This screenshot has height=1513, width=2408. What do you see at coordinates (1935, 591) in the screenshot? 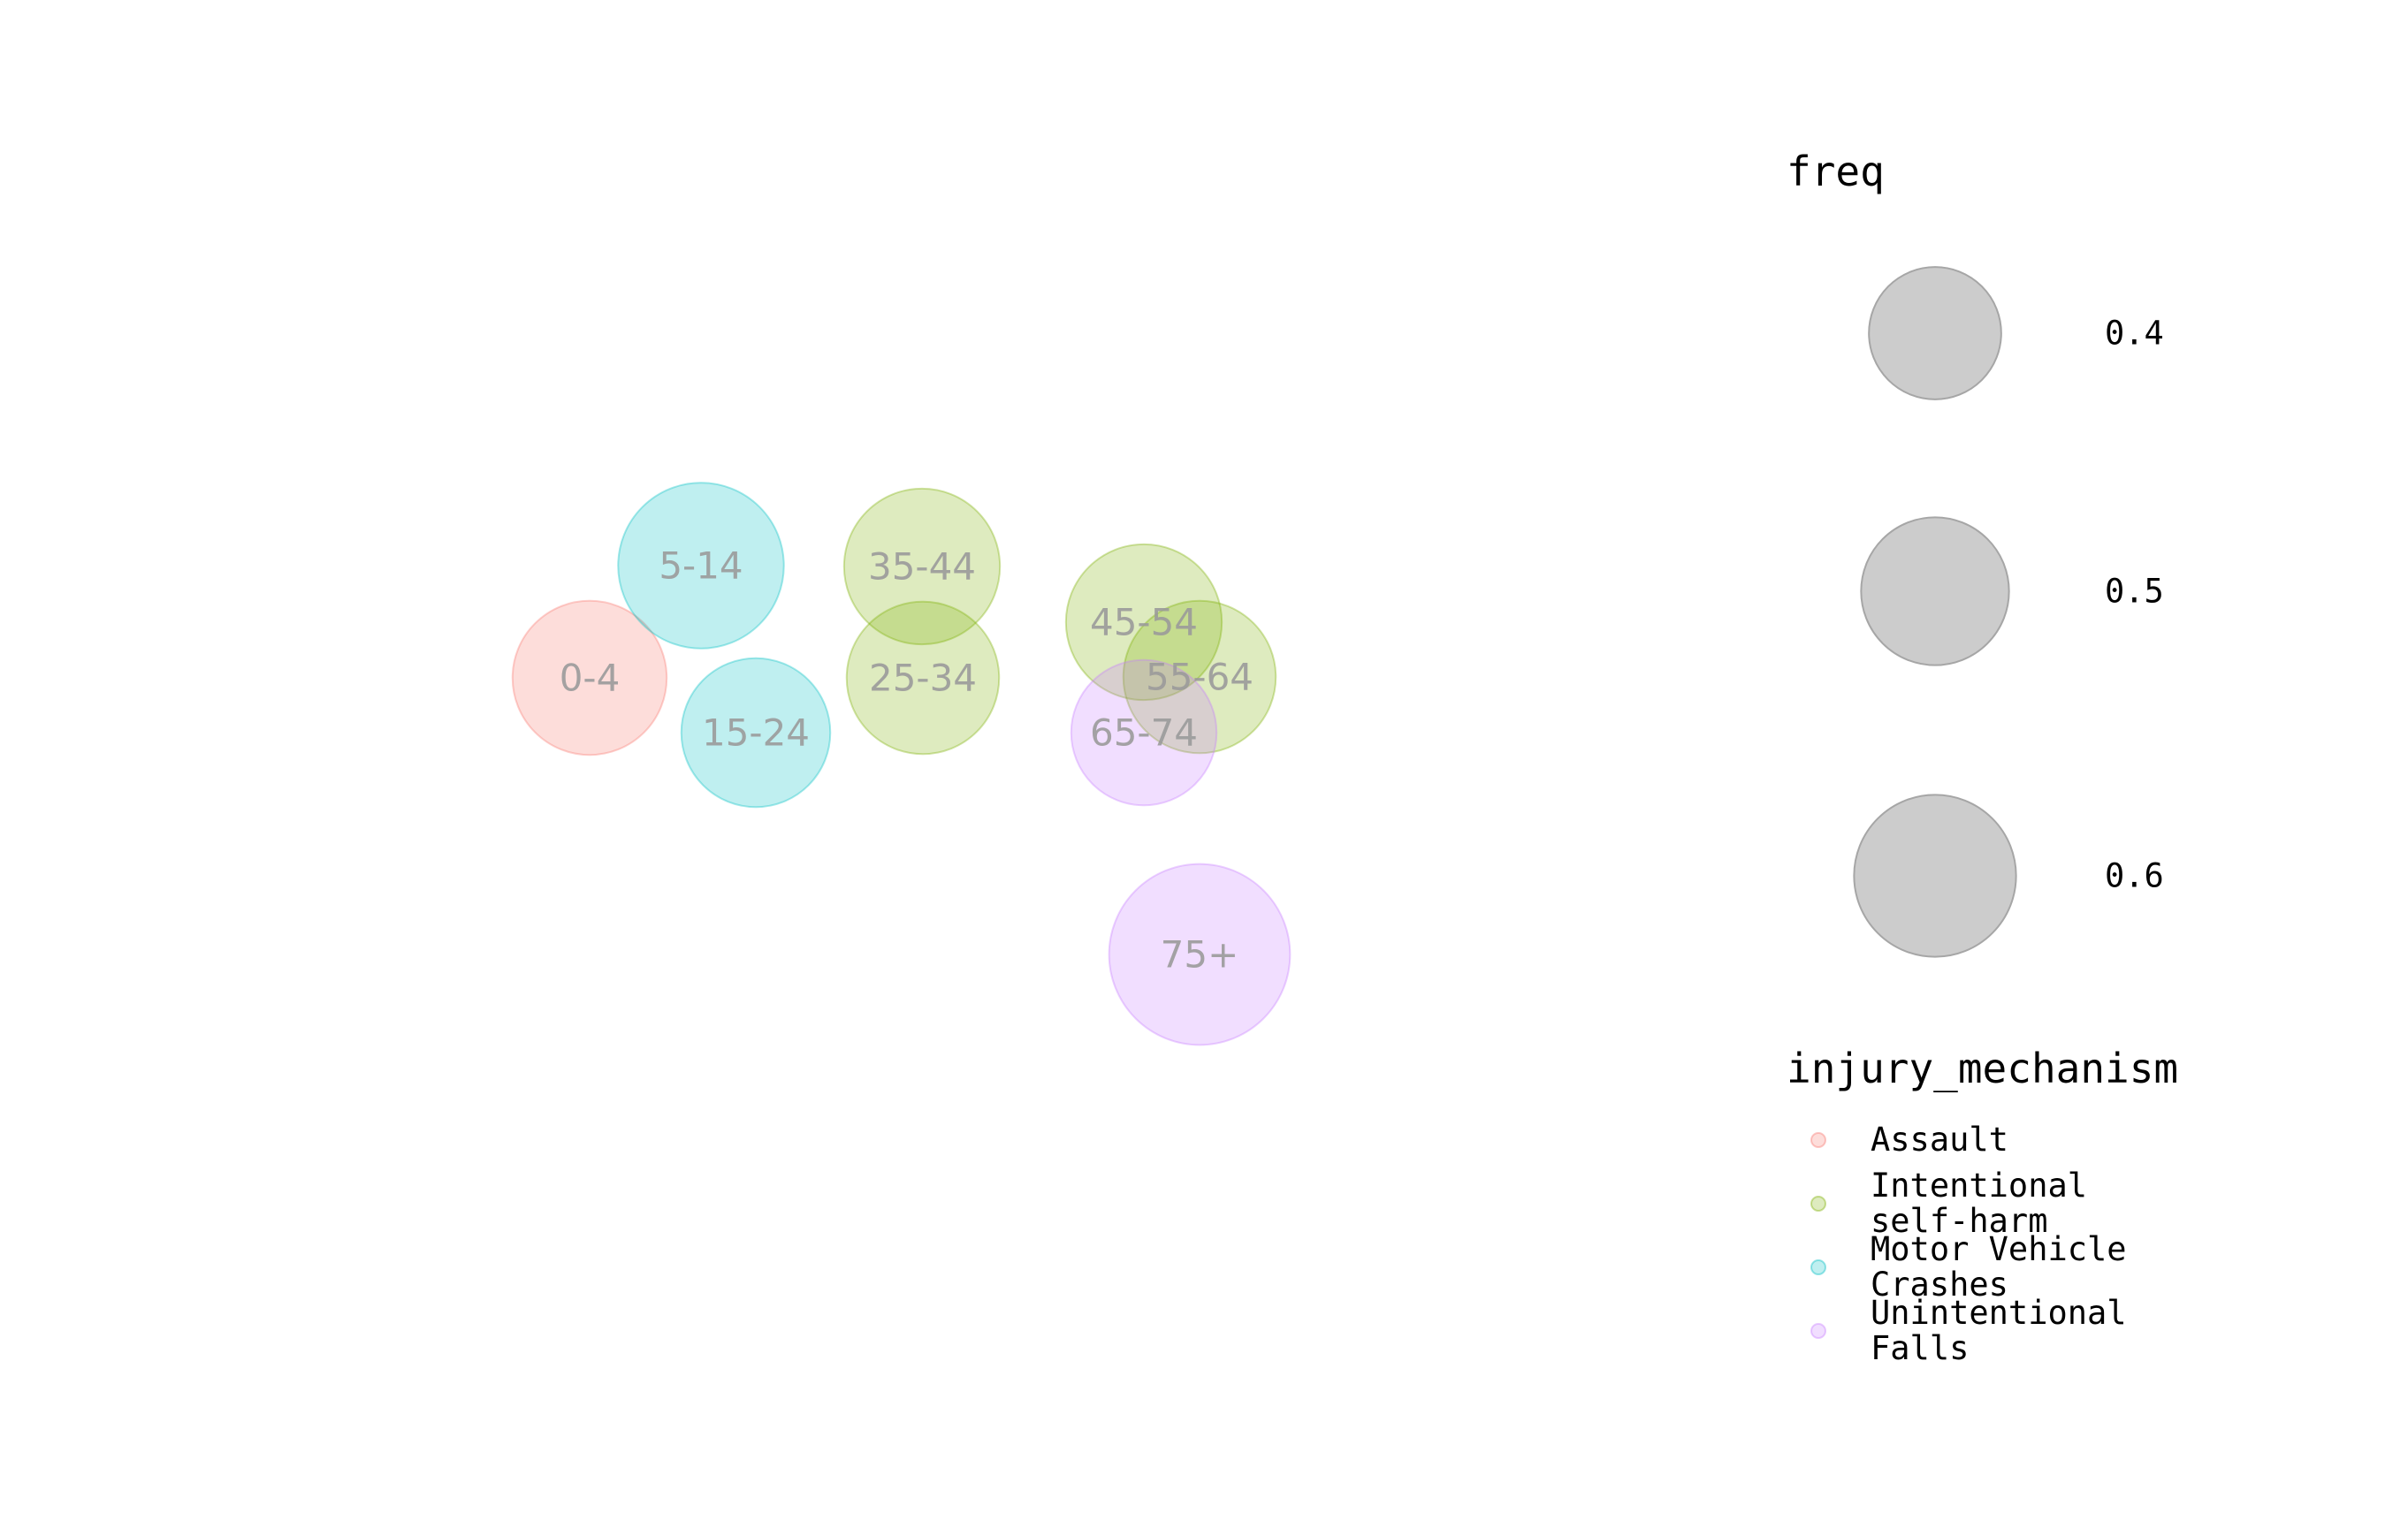
I see `size-legend-circle-0.5` at bounding box center [1935, 591].